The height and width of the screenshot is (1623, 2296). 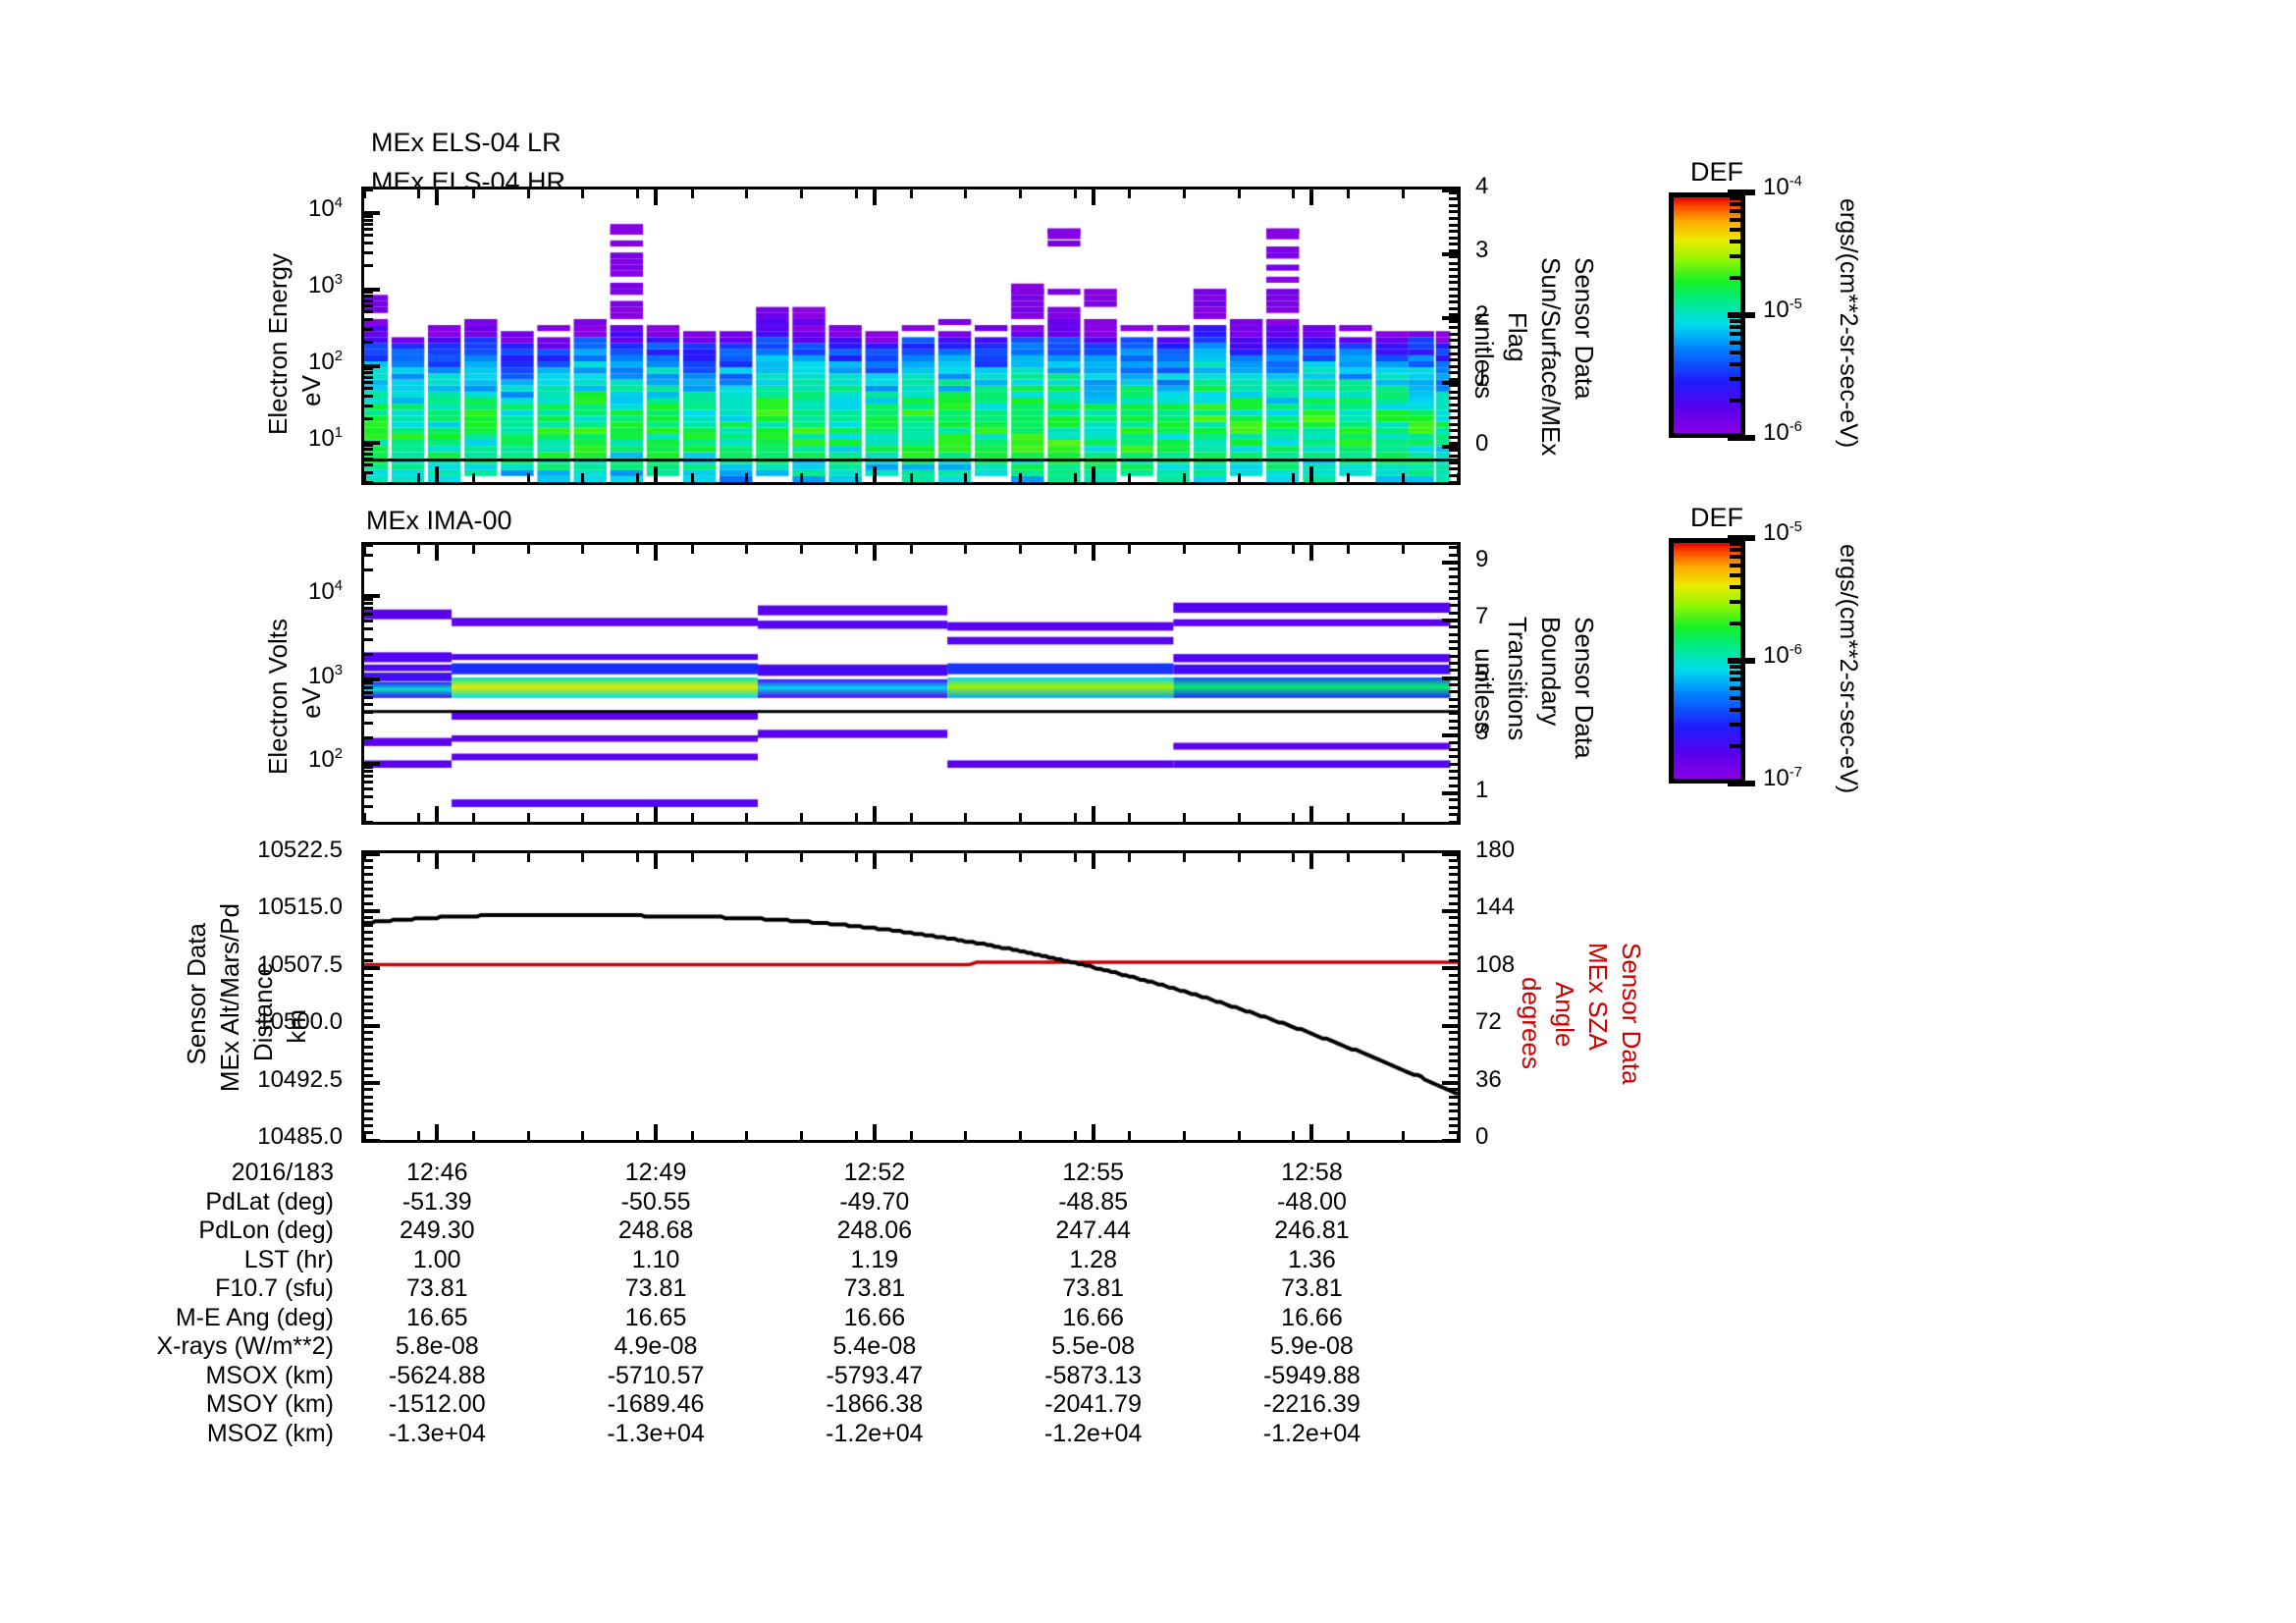 What do you see at coordinates (266, 1230) in the screenshot?
I see `table-row-label: PdLon (deg)` at bounding box center [266, 1230].